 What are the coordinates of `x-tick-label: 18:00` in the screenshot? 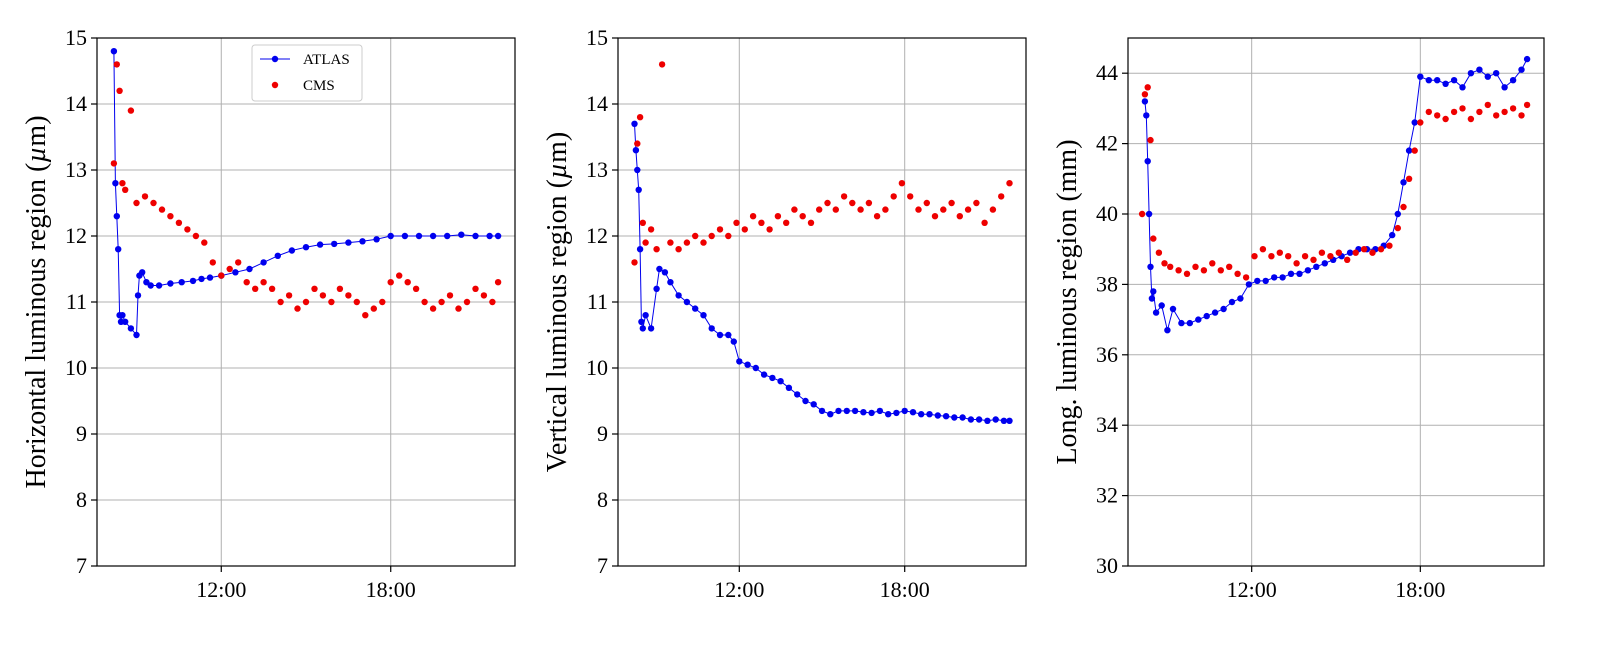 It's located at (391, 589).